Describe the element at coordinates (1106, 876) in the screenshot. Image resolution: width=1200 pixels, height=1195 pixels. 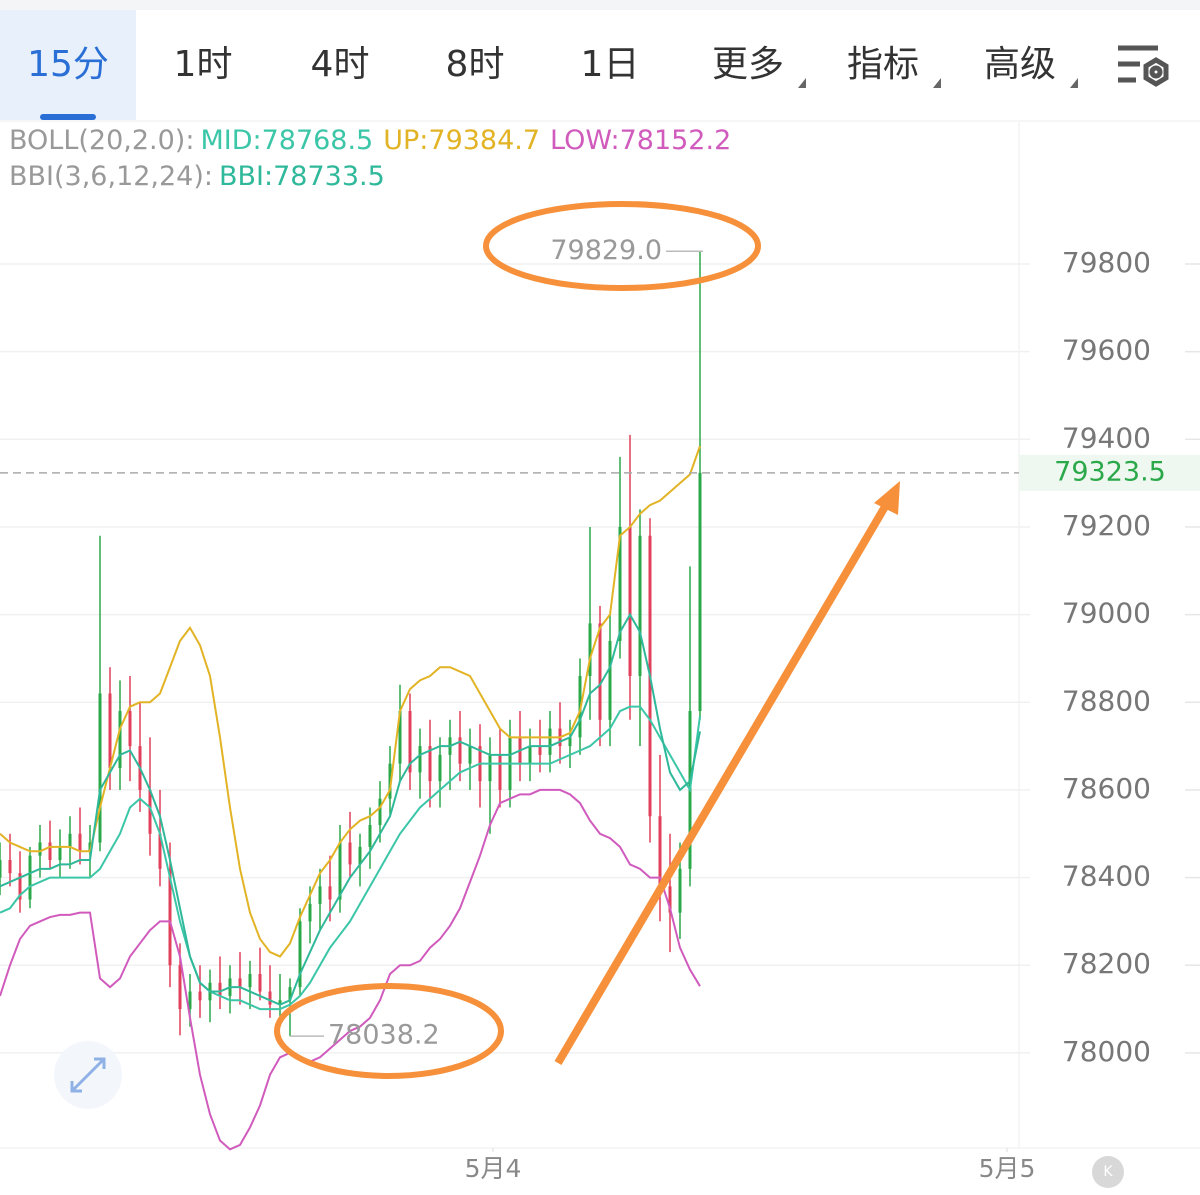
I see `y-tick-label: 78400` at that location.